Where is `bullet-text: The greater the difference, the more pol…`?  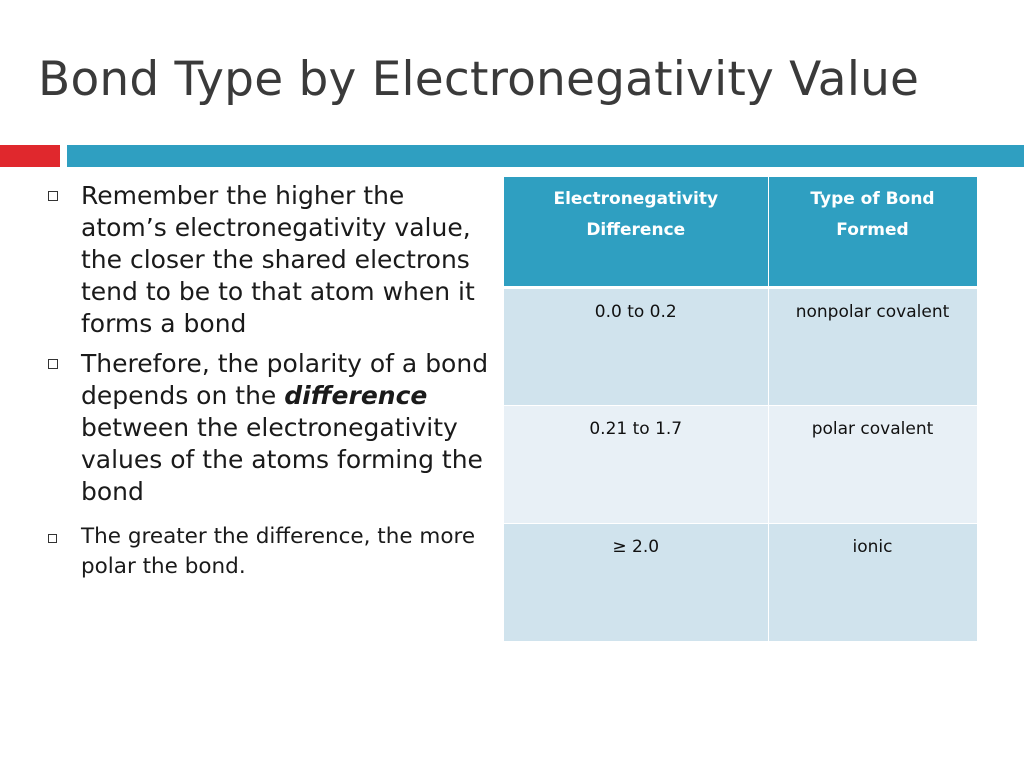 bullet-text: The greater the difference, the more pol… is located at coordinates (278, 551).